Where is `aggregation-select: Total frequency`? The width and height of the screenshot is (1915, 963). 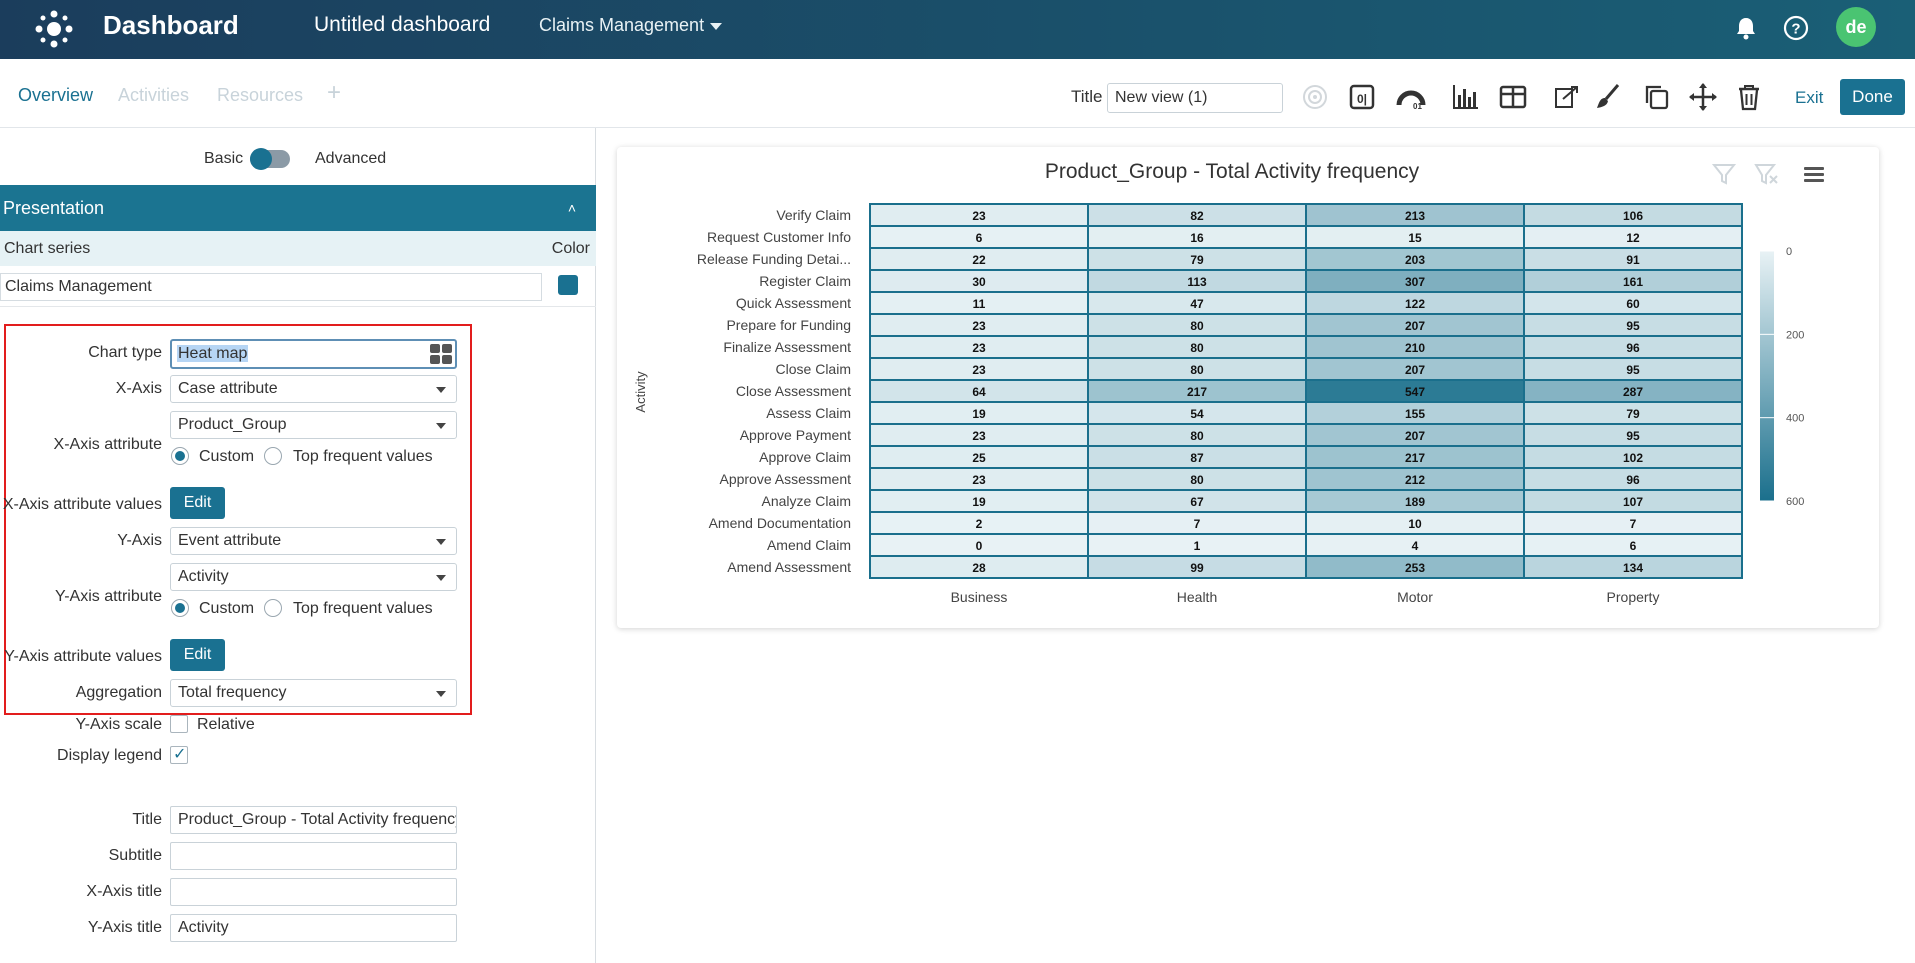
aggregation-select: Total frequency is located at coordinates (313, 693).